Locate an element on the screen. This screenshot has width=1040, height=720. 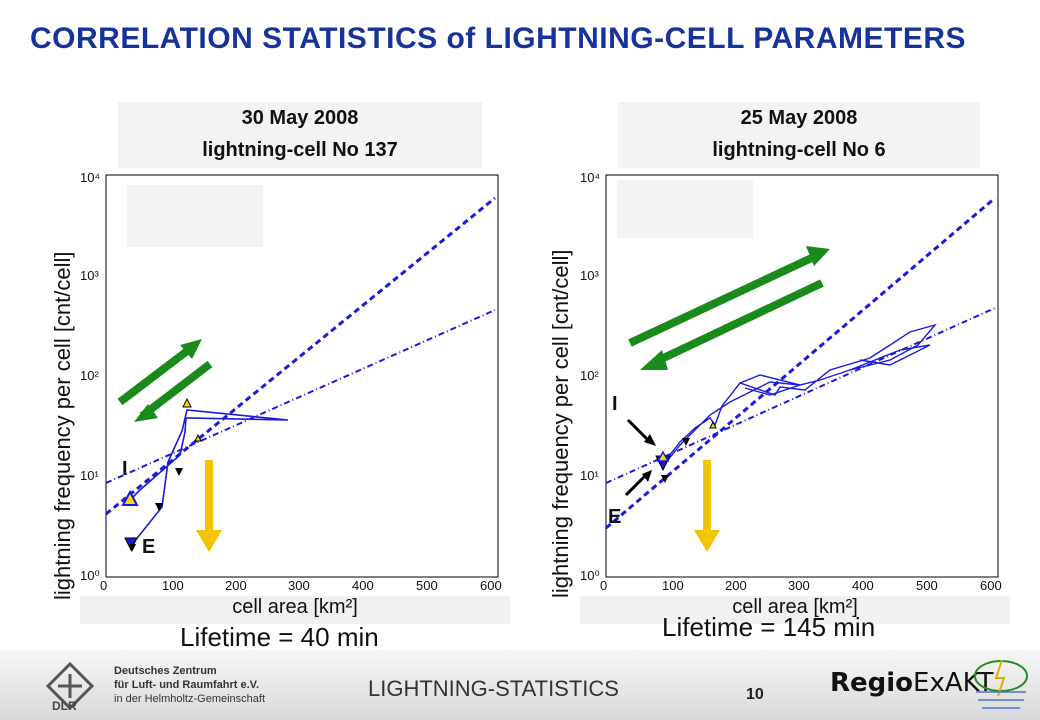
dlr-logo-icon: DLR is located at coordinates (70, 686).